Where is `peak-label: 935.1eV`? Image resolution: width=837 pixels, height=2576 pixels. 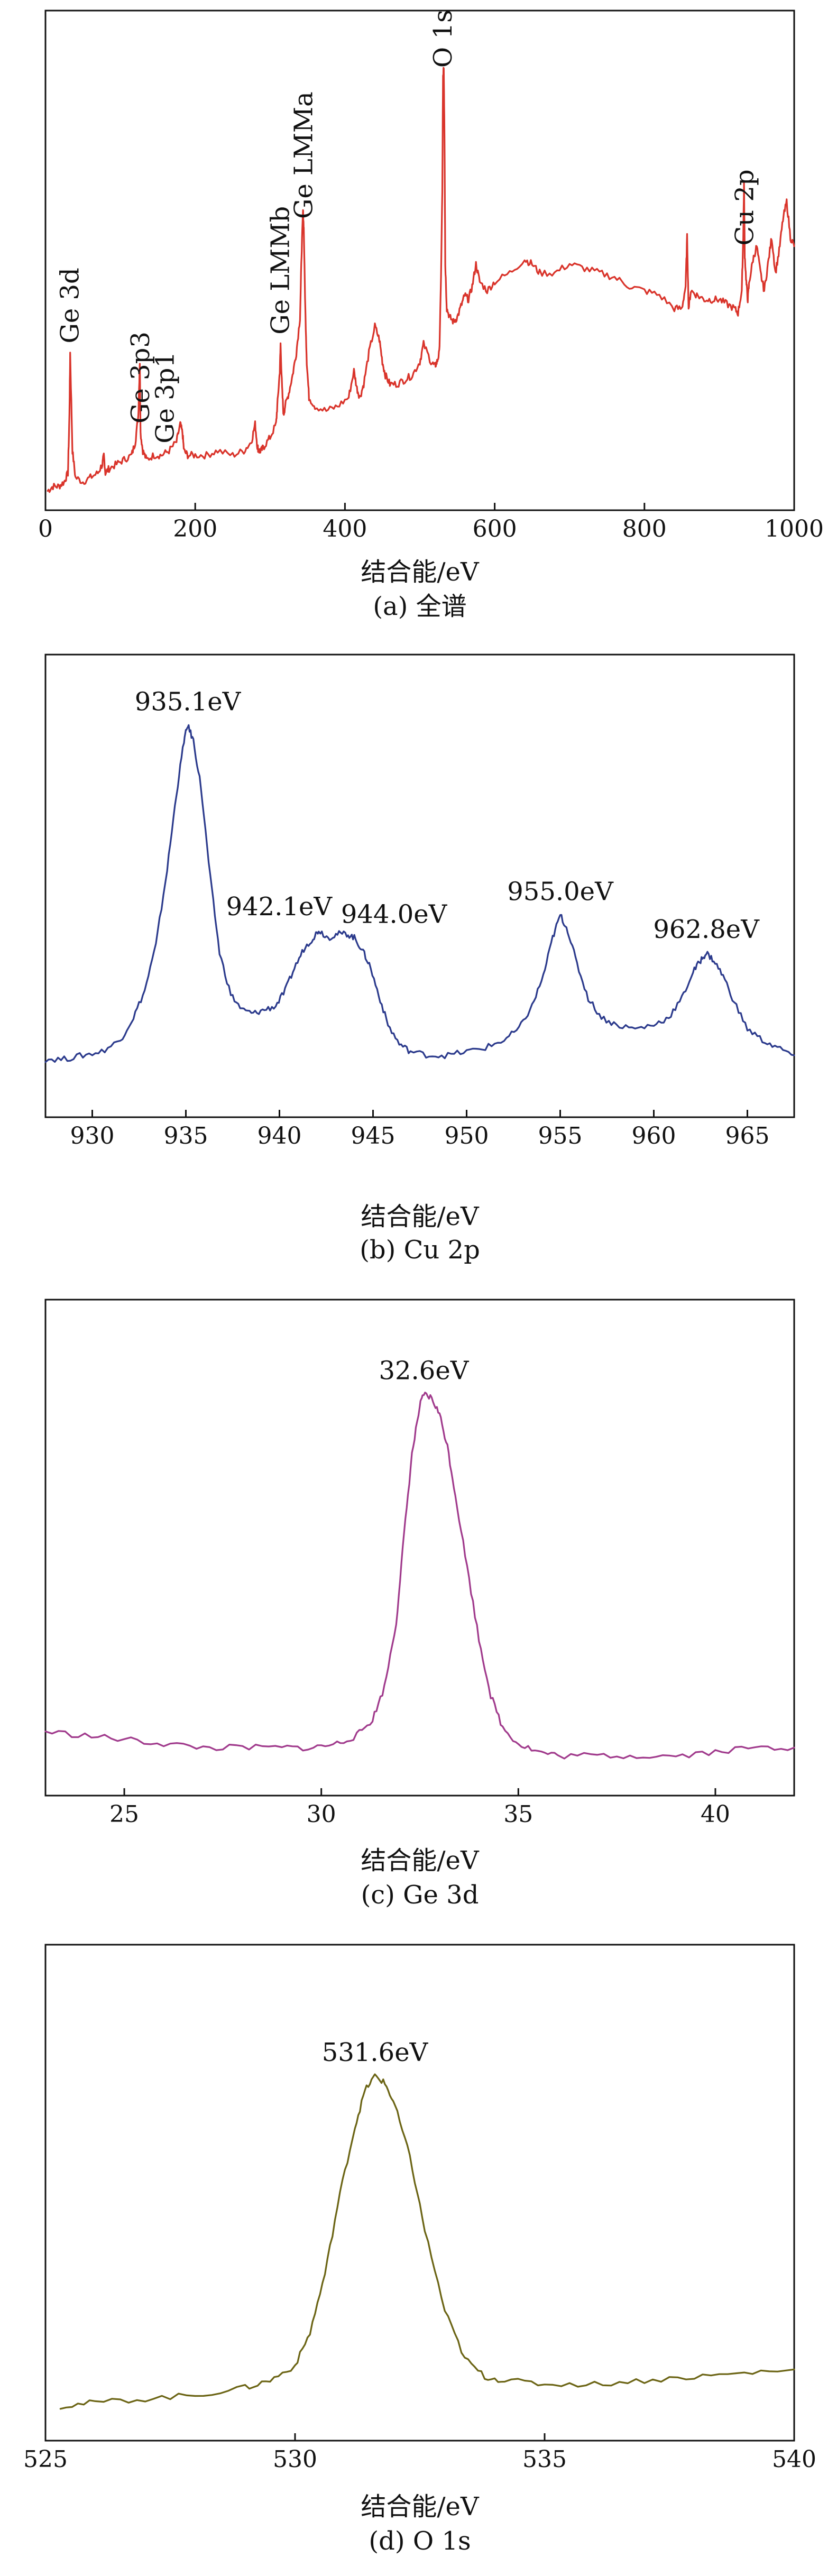 peak-label: 935.1eV is located at coordinates (188, 702).